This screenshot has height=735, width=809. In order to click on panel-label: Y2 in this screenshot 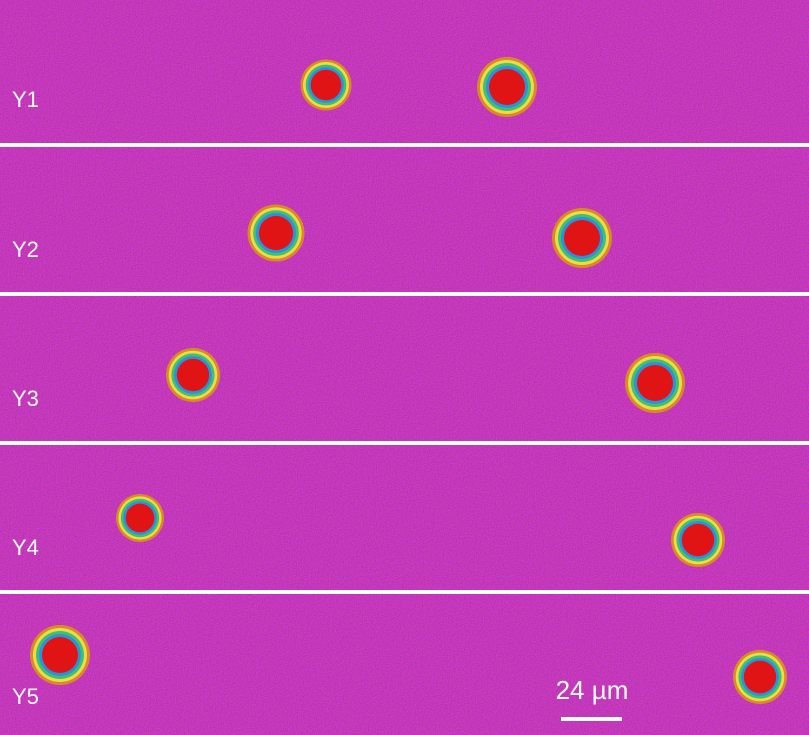, I will do `click(25, 249)`.